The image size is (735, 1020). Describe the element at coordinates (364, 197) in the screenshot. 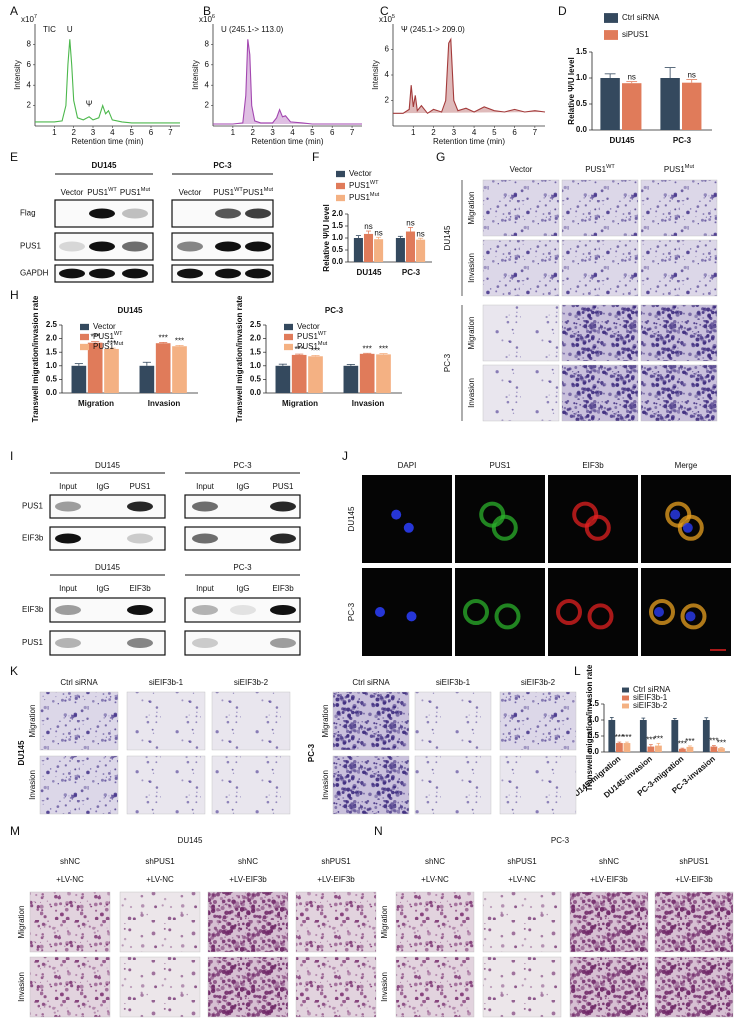

I see `legend-label: PUS1Mut` at that location.